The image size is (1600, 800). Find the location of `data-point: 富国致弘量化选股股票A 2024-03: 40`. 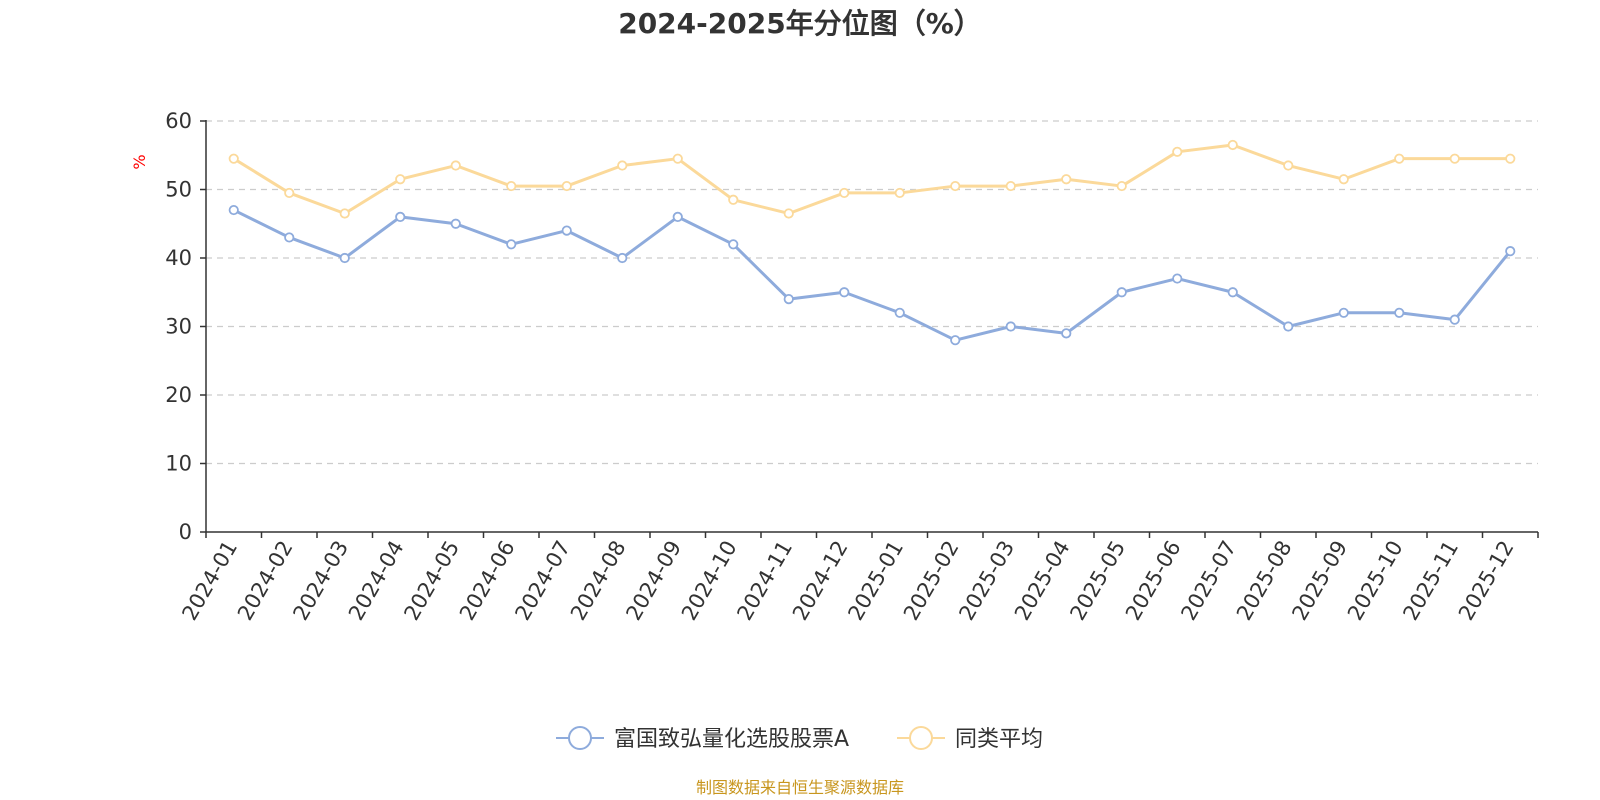

data-point: 富国致弘量化选股股票A 2024-03: 40 is located at coordinates (344, 258).